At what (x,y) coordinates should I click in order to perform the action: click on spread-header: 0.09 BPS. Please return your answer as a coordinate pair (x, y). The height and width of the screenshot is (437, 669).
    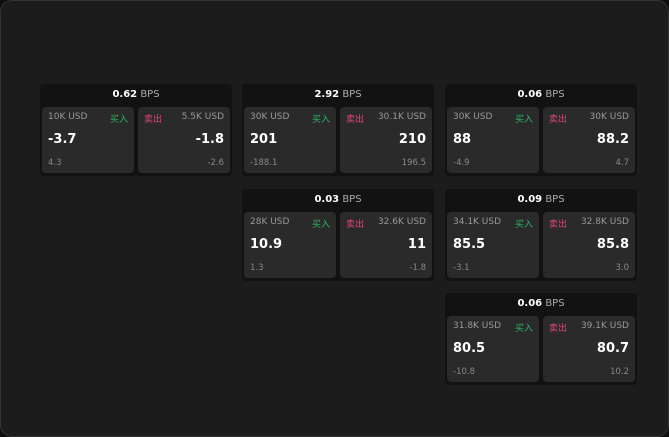
    Looking at the image, I should click on (541, 200).